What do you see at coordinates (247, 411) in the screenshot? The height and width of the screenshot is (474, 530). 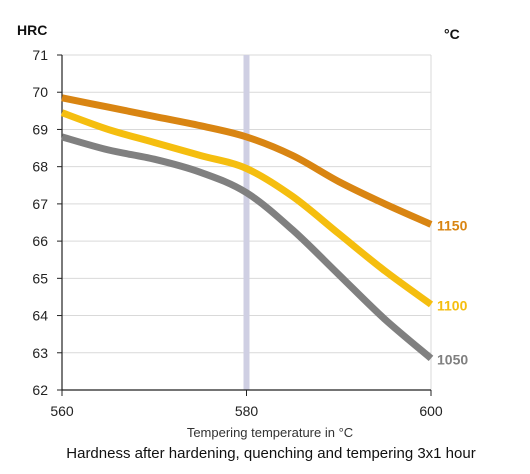 I see `x-tick-label-580: 580` at bounding box center [247, 411].